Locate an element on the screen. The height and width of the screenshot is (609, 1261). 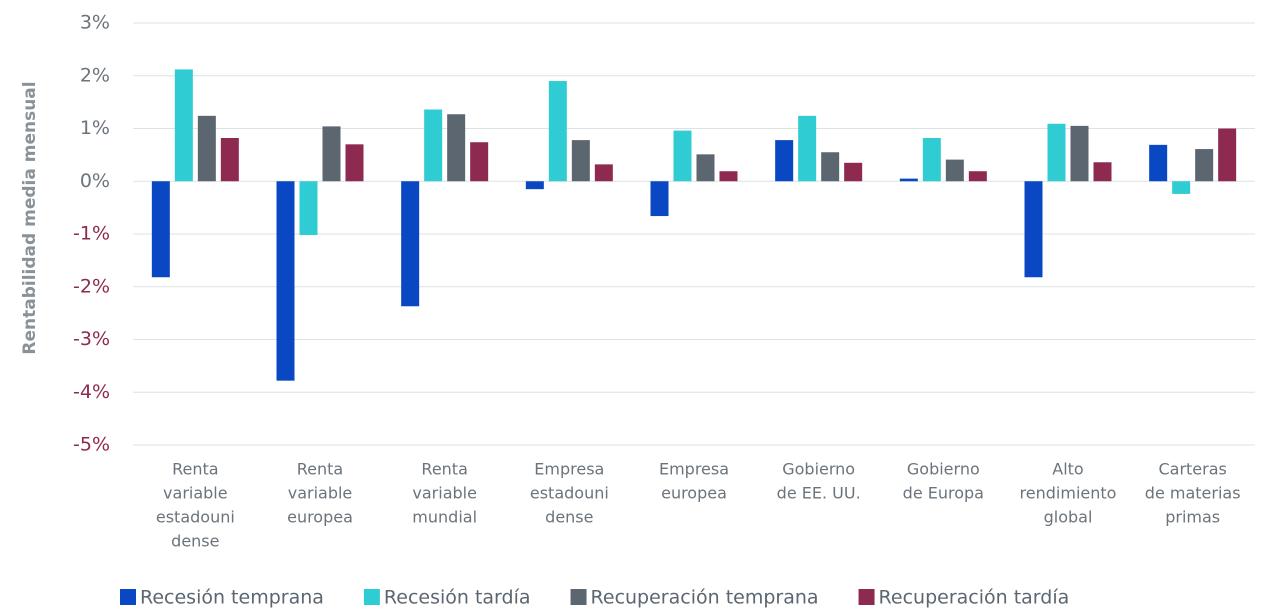
y-tick-label: 0% is located at coordinates (95, 181).